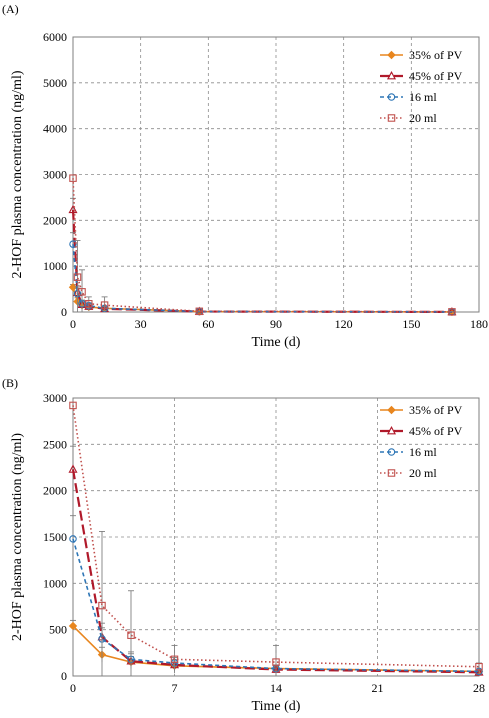 This screenshot has width=489, height=718. I want to click on y-tick-label: 4000, so click(55, 129).